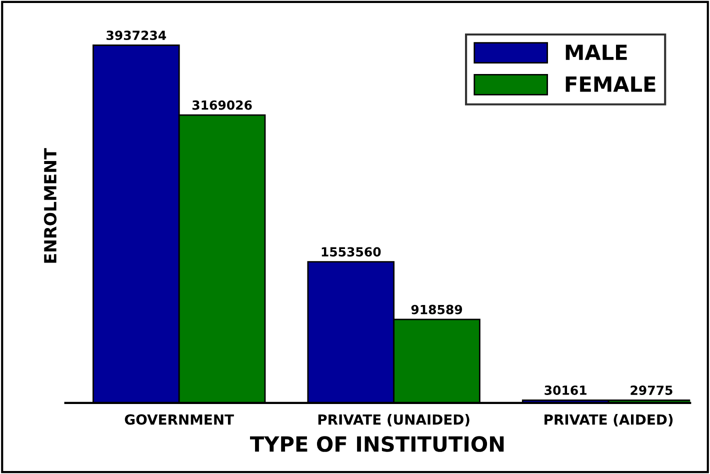 The height and width of the screenshot is (474, 710). What do you see at coordinates (136, 35) in the screenshot?
I see `data-label: 3937234` at bounding box center [136, 35].